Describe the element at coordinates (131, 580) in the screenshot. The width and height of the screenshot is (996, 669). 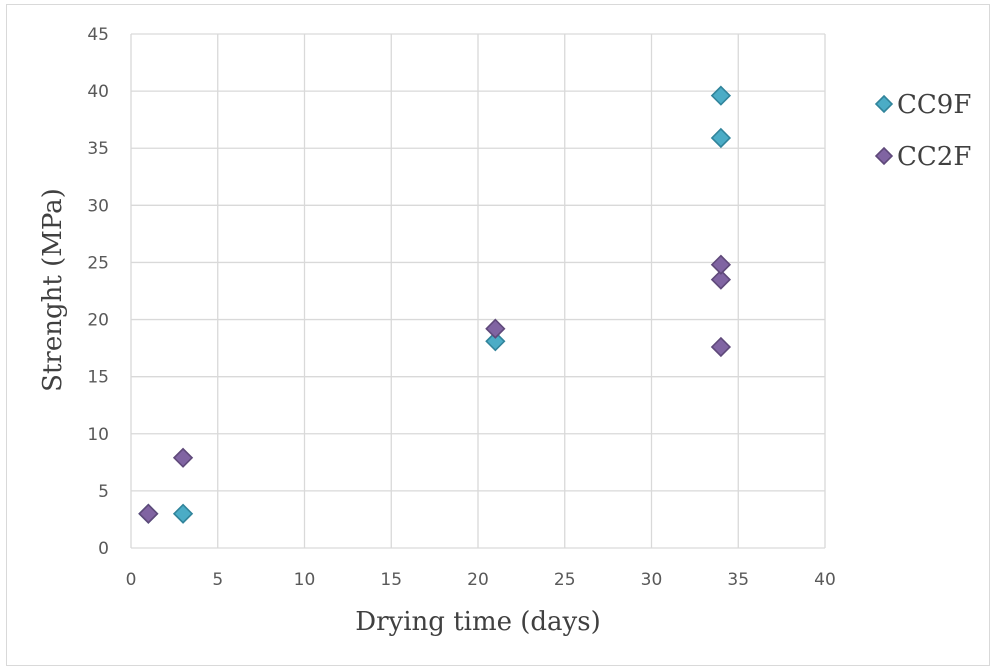
I see `x-tick-label: 0` at that location.